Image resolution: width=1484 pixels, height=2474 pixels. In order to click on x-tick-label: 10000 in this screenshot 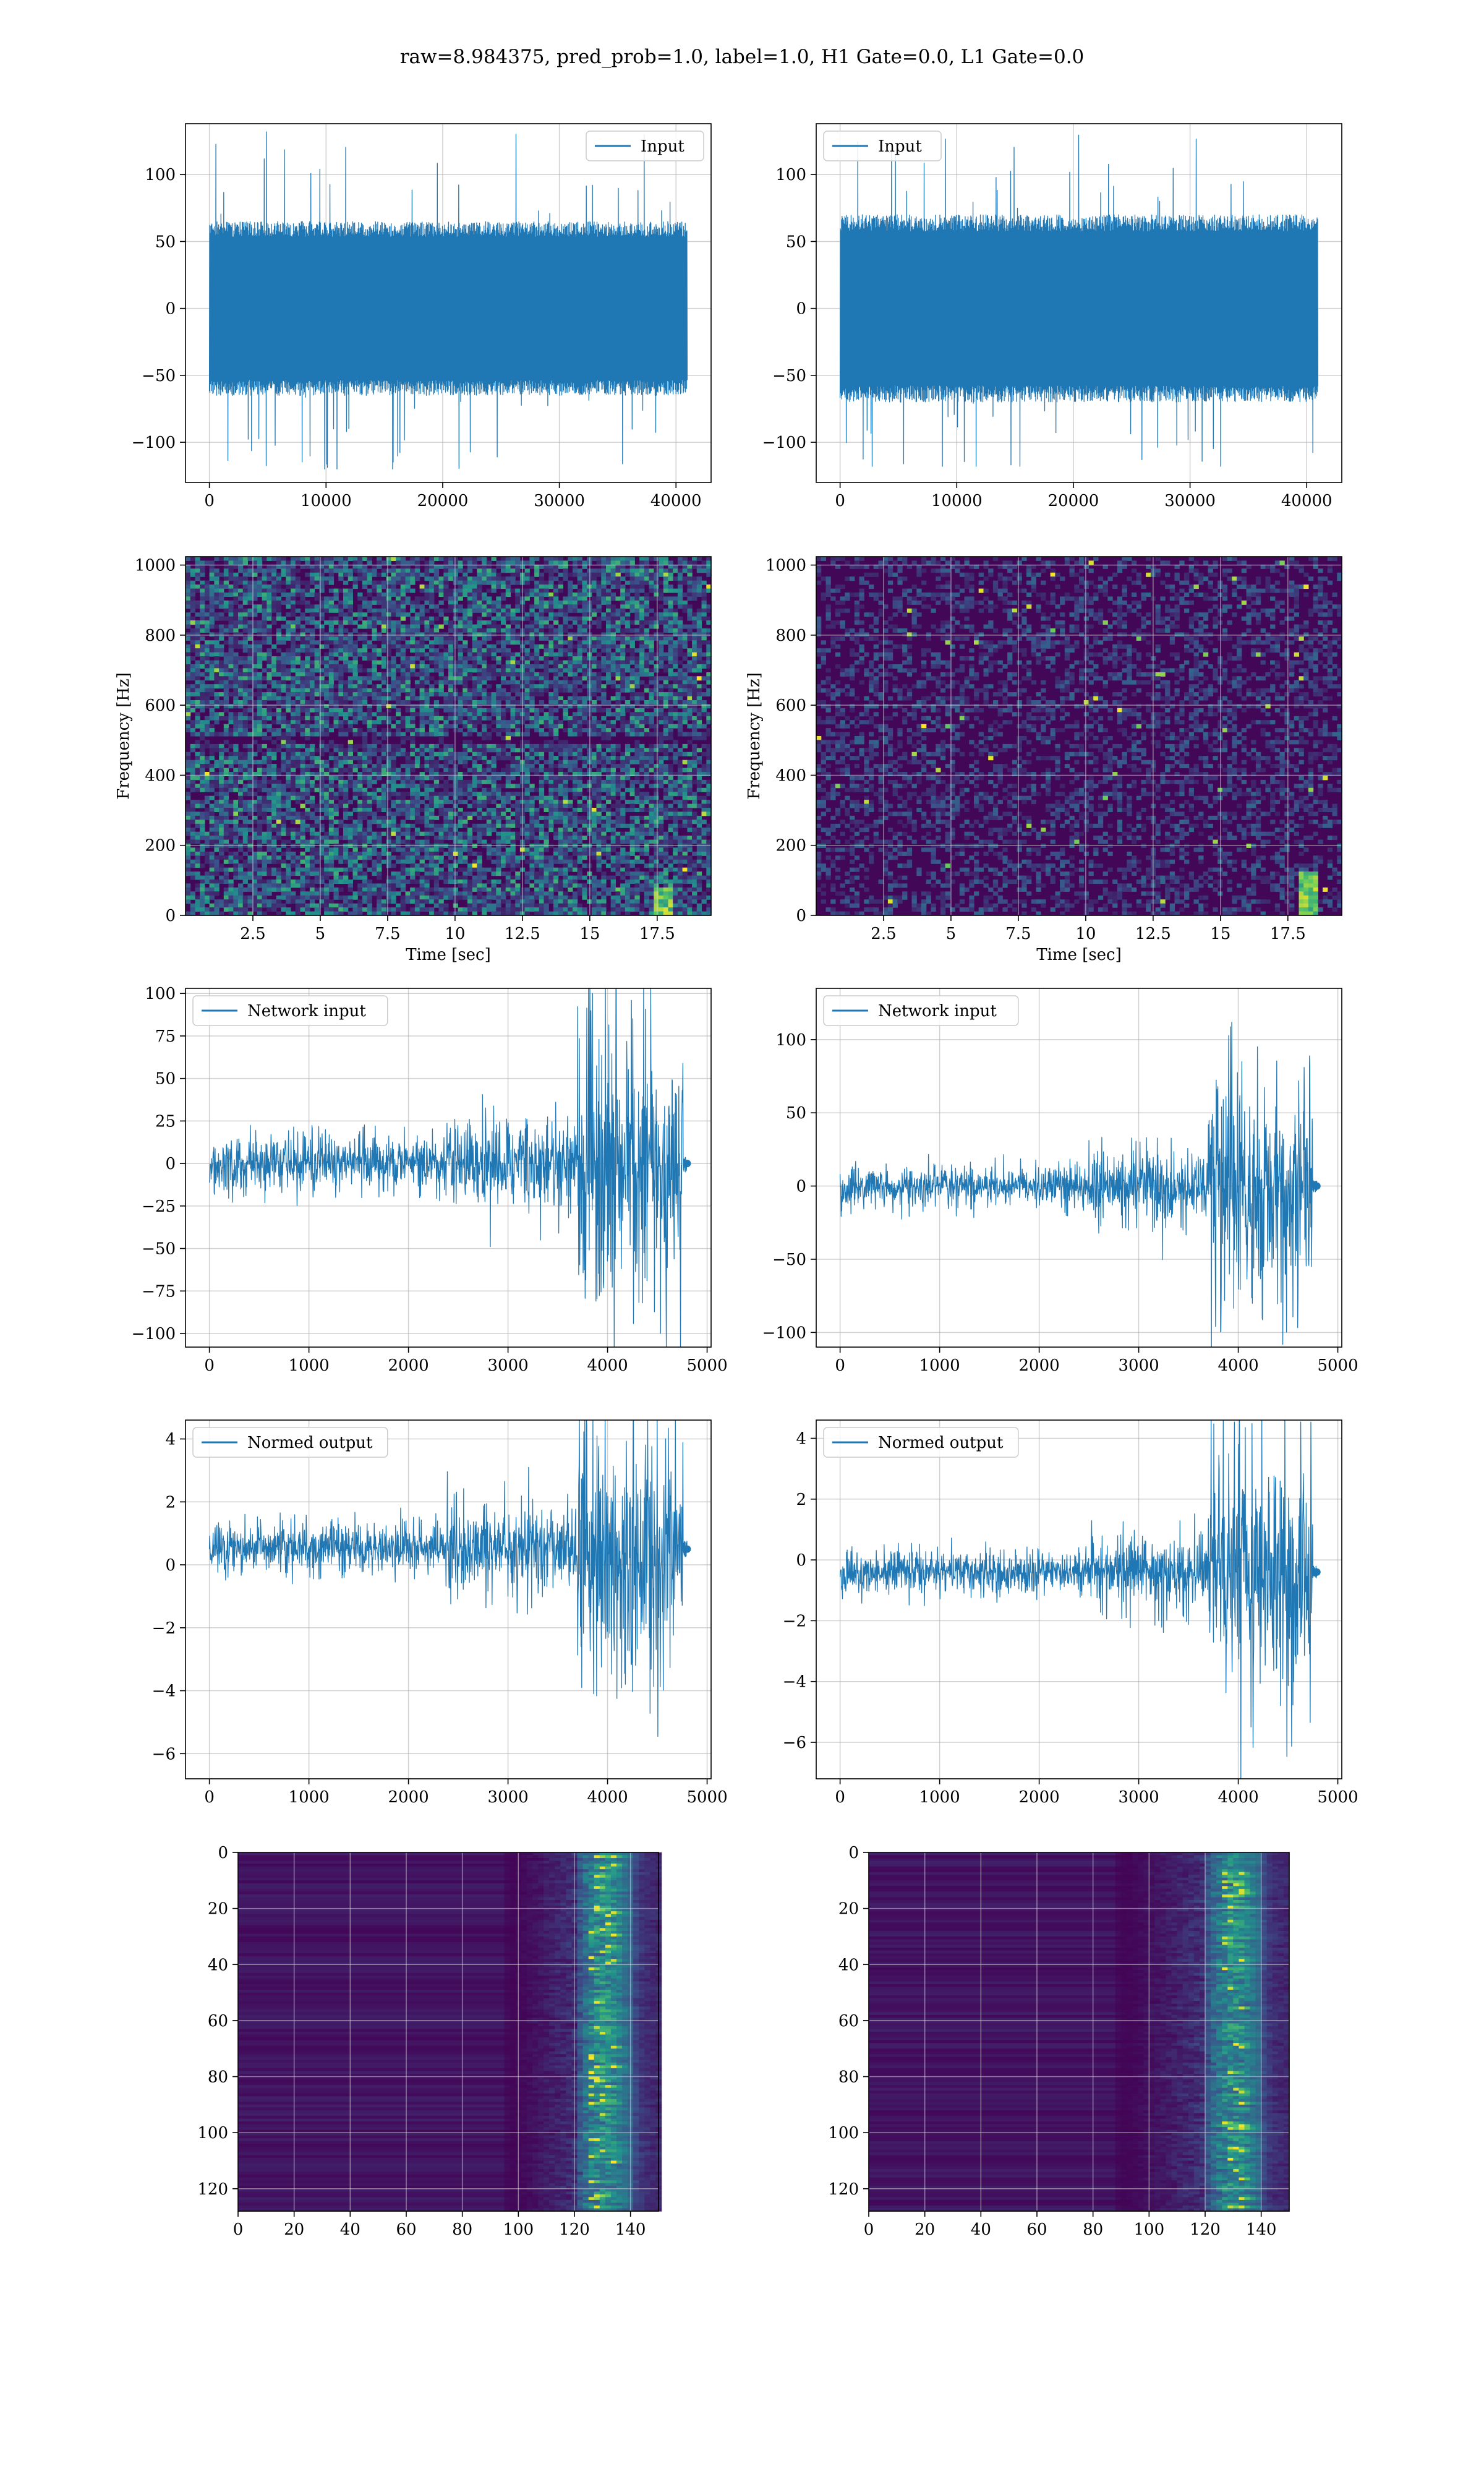, I will do `click(957, 501)`.